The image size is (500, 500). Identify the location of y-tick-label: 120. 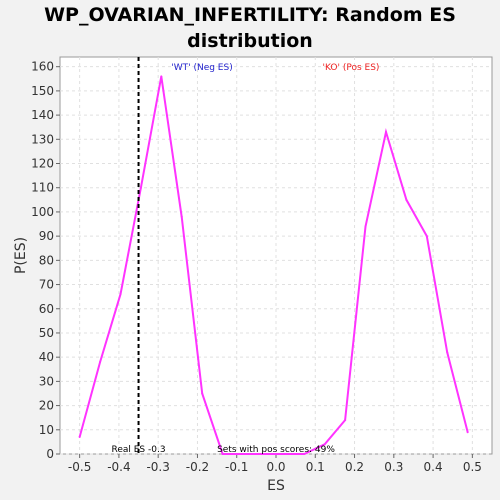
(42, 164).